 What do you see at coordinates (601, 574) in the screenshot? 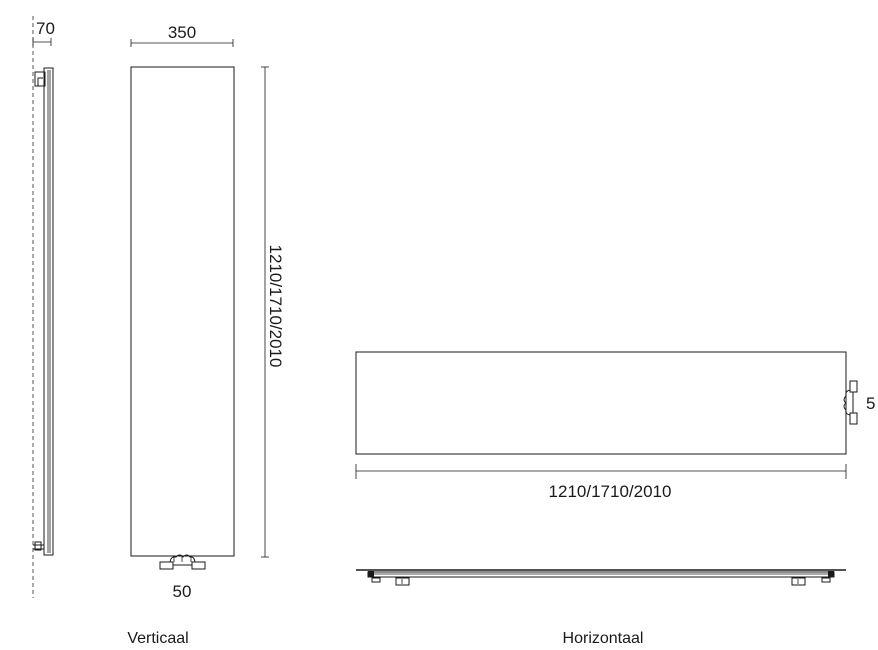
I see `horizontal-panel-profile` at bounding box center [601, 574].